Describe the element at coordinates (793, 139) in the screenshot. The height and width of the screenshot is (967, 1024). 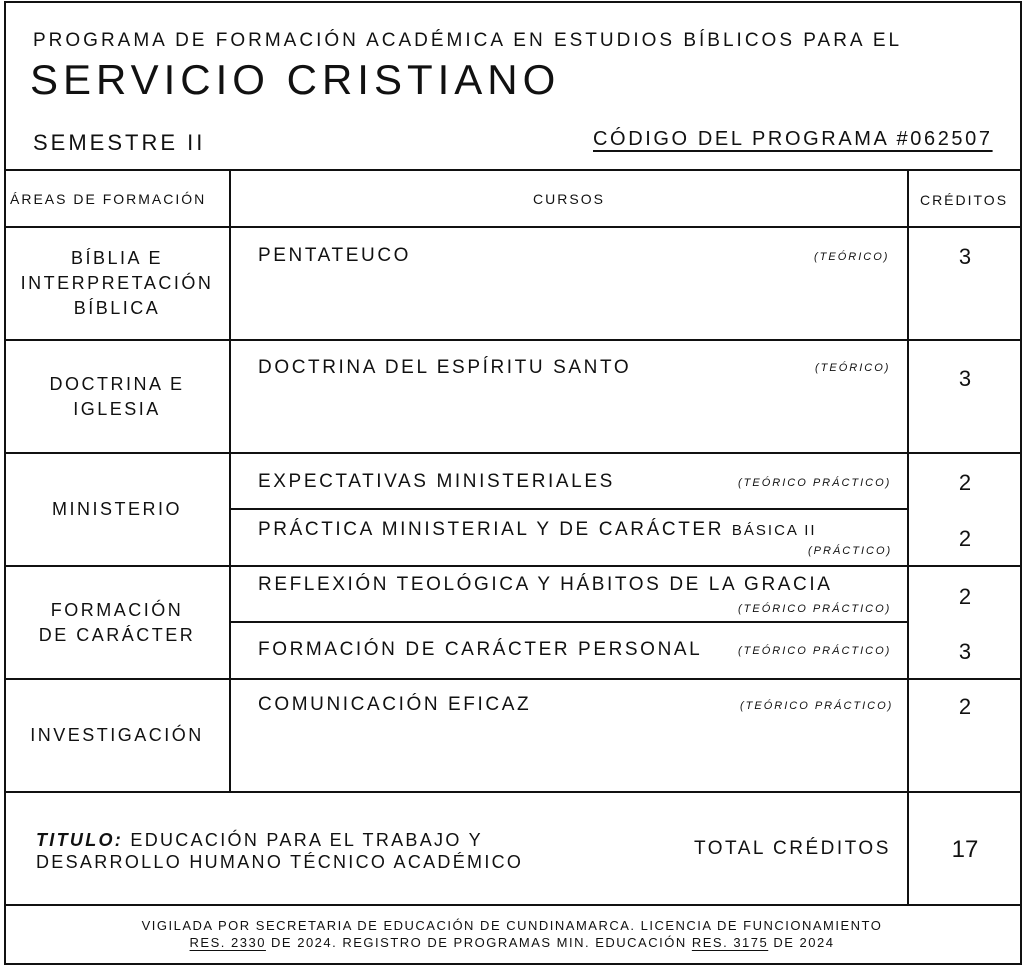
I see `program-code: CÓDIGO DEL PROGRAMA #062507` at that location.